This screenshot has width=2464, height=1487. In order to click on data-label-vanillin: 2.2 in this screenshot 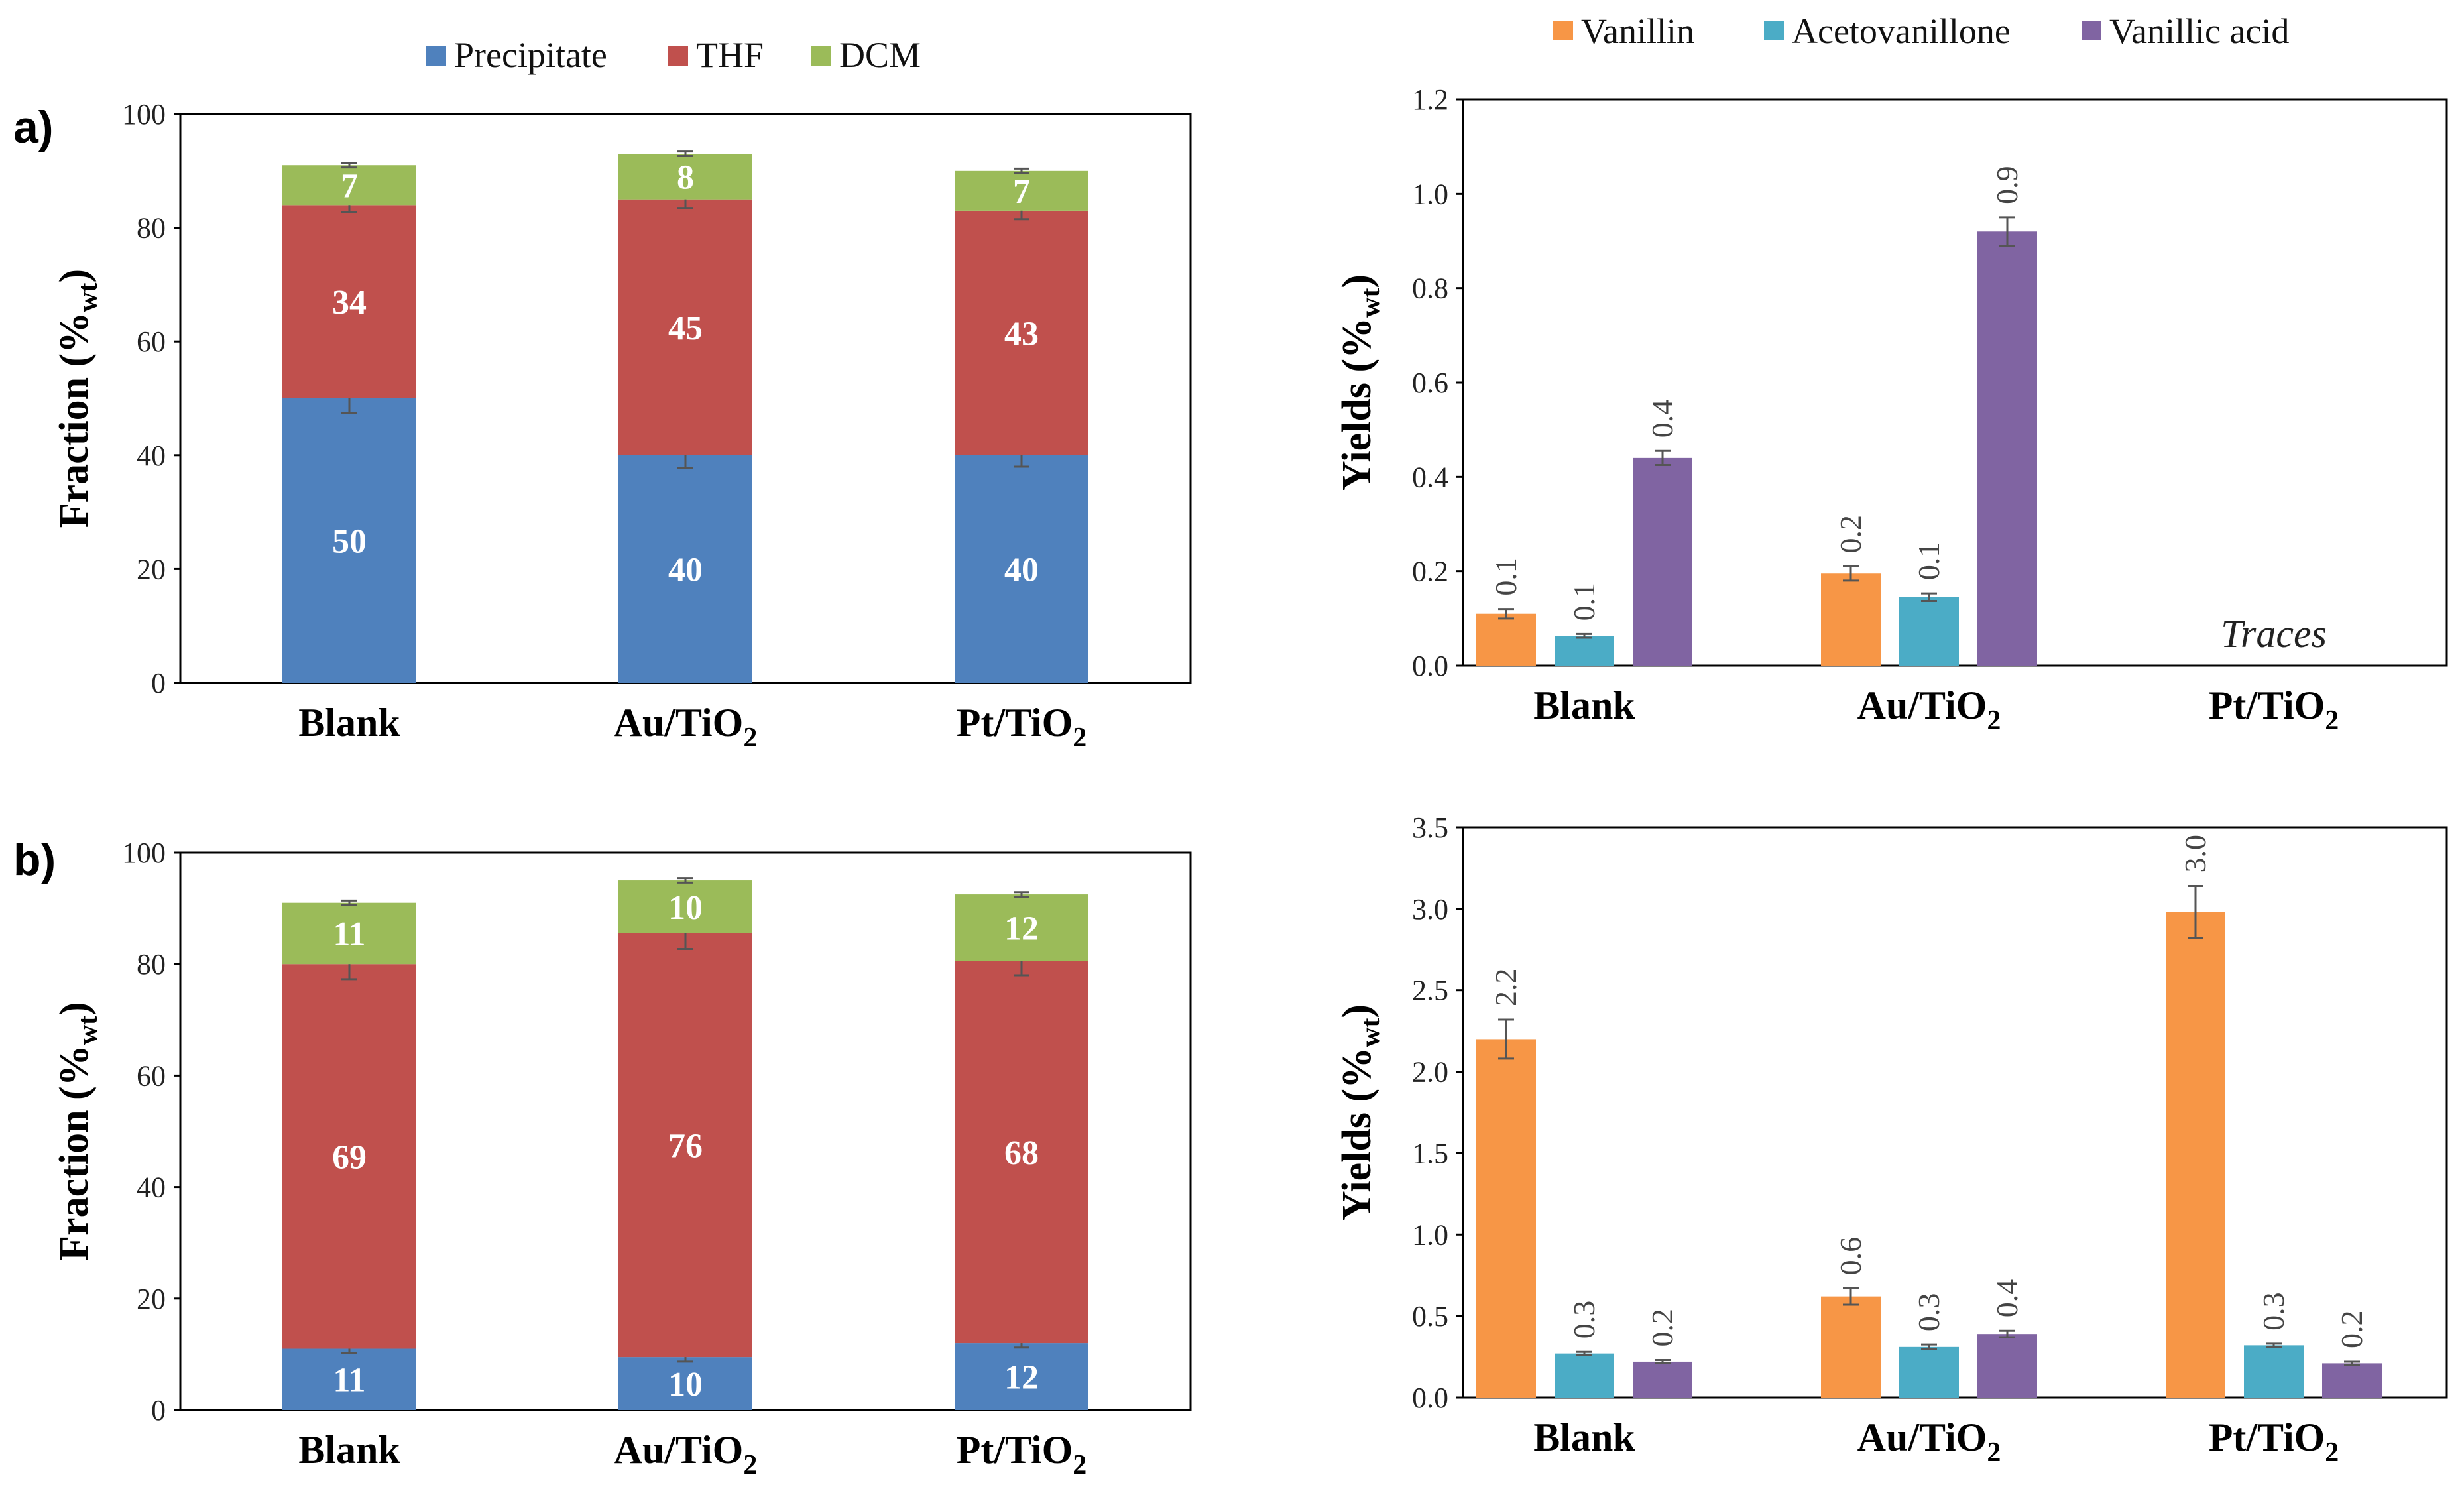, I will do `click(1506, 987)`.